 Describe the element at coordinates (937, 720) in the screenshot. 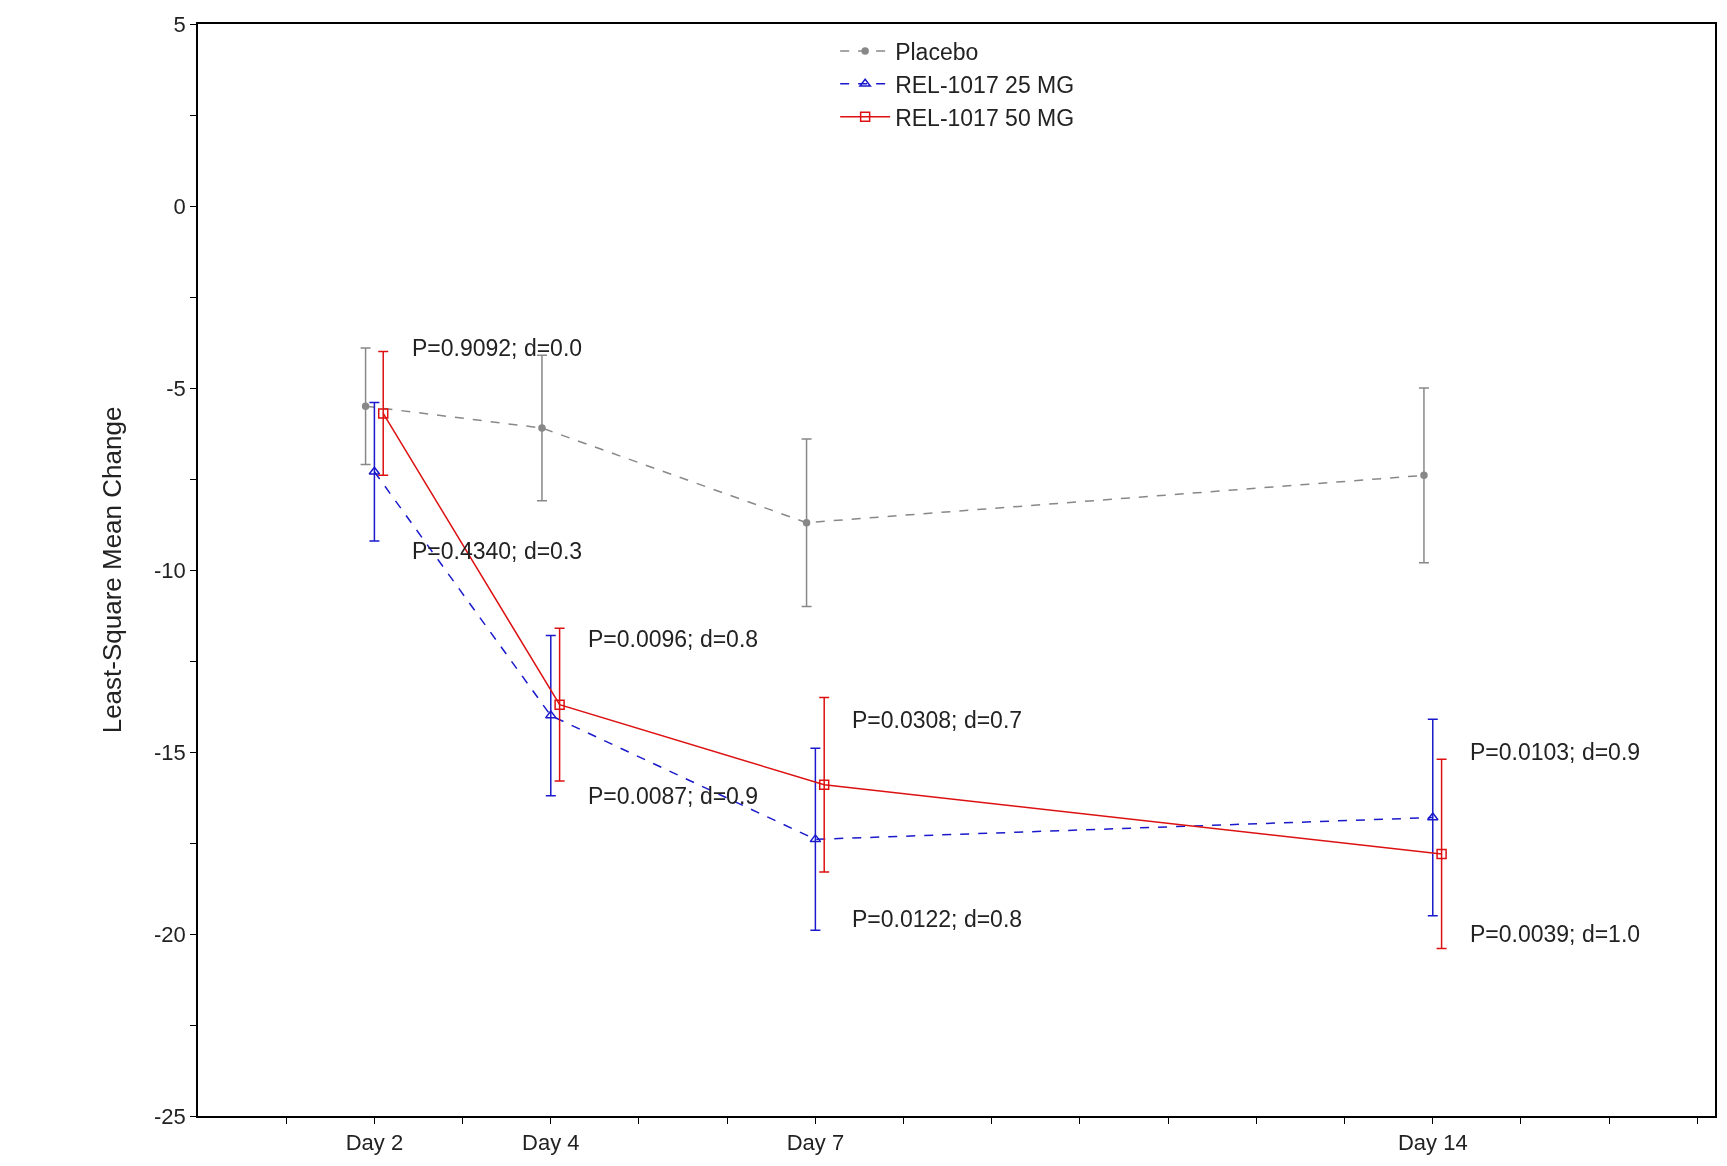

I see `annotation: P=0.0308; d=0.7` at that location.